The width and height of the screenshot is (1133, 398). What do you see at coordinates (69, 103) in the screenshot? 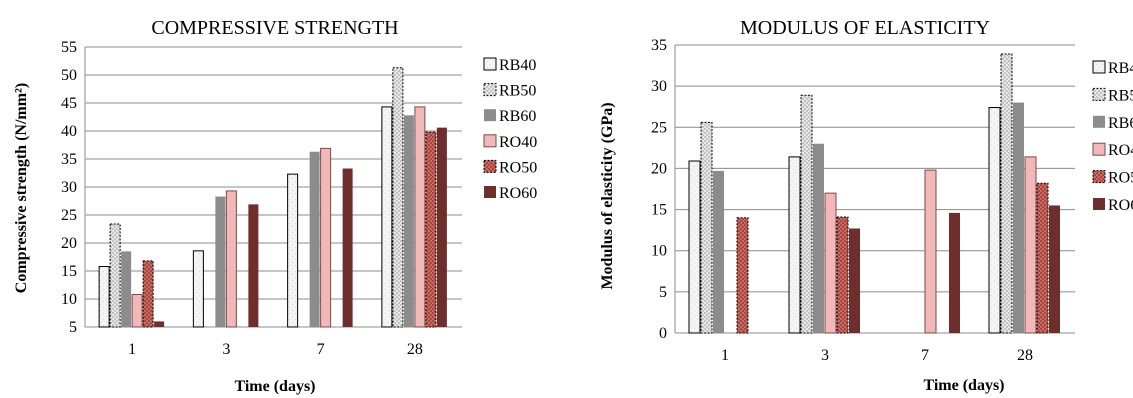
I see `y-tick-label: 45` at bounding box center [69, 103].